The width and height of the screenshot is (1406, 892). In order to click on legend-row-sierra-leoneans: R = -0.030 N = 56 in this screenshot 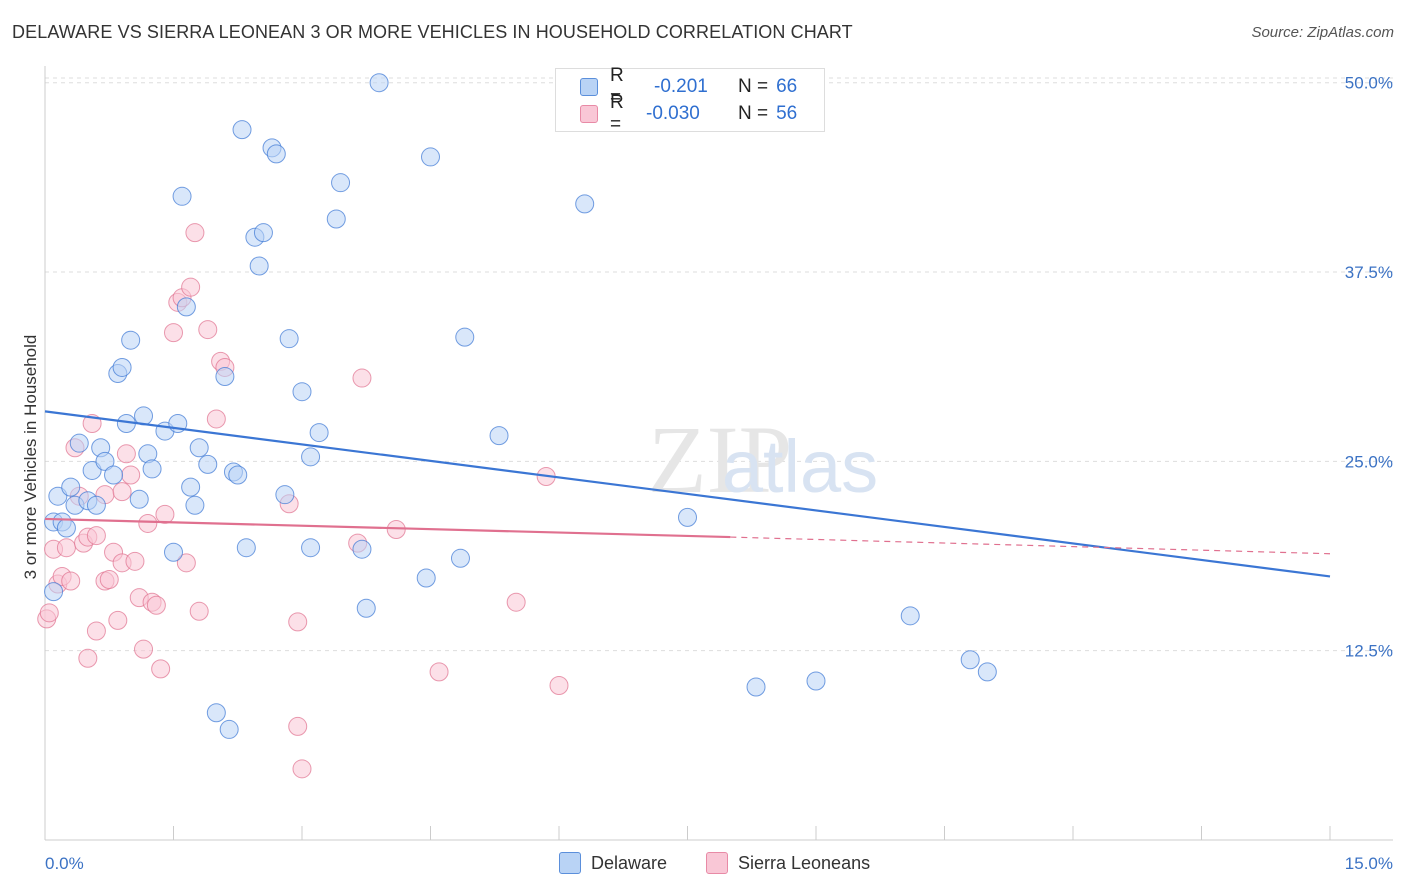, I will do `click(689, 113)`.